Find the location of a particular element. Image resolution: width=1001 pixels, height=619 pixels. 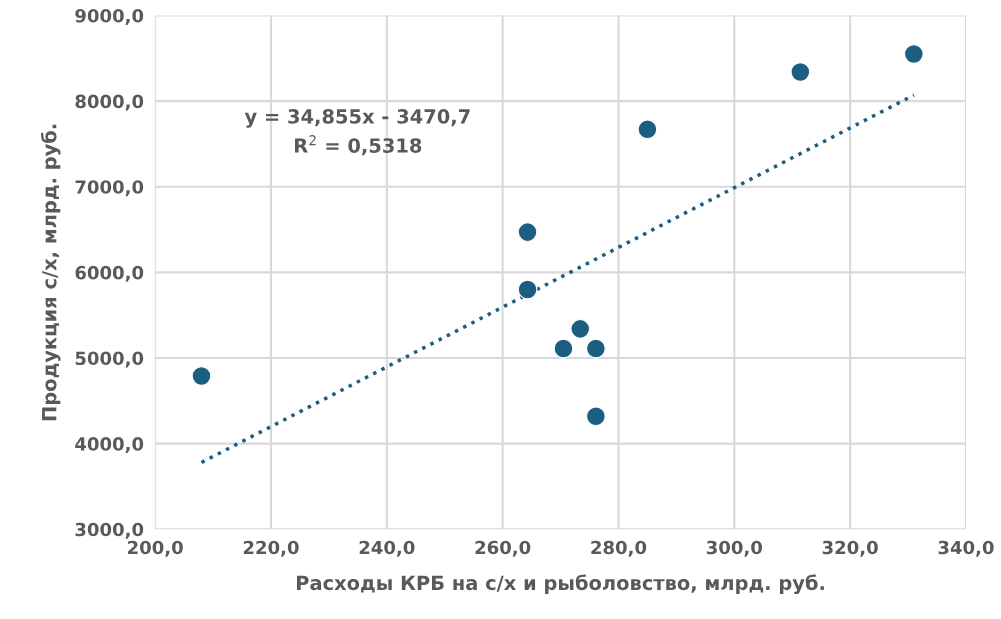

x-tick-label: 220,0 is located at coordinates (271, 548).